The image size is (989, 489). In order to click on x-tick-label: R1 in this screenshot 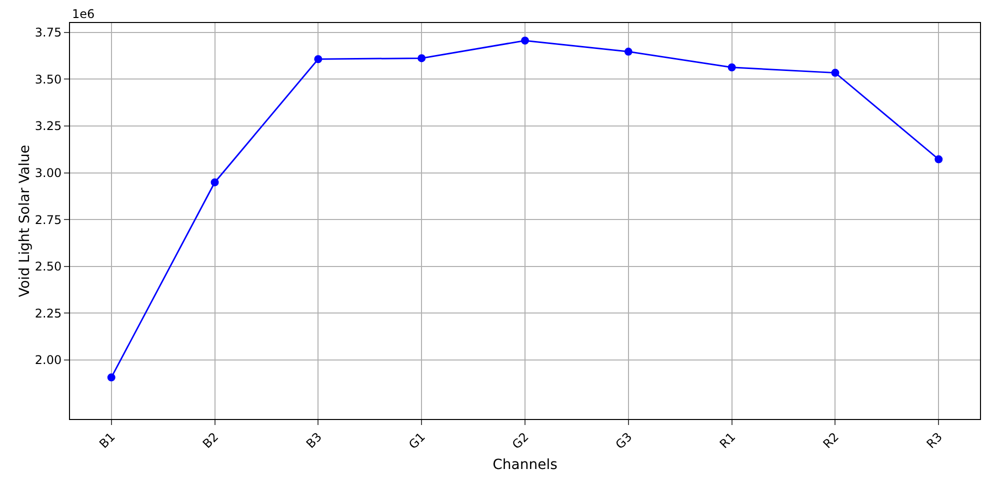, I will do `click(727, 441)`.